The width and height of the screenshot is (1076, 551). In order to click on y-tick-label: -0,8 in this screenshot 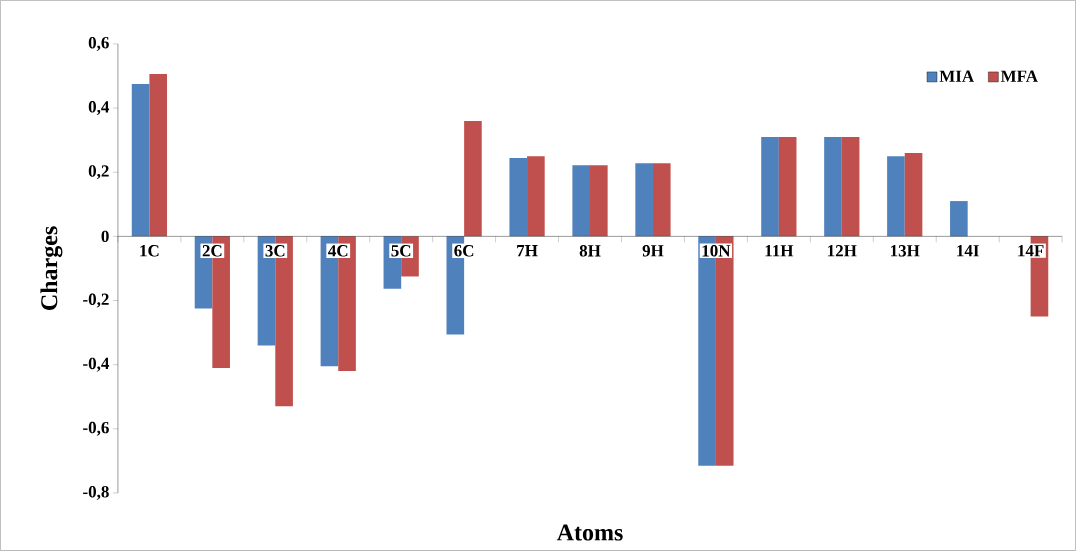, I will do `click(96, 493)`.